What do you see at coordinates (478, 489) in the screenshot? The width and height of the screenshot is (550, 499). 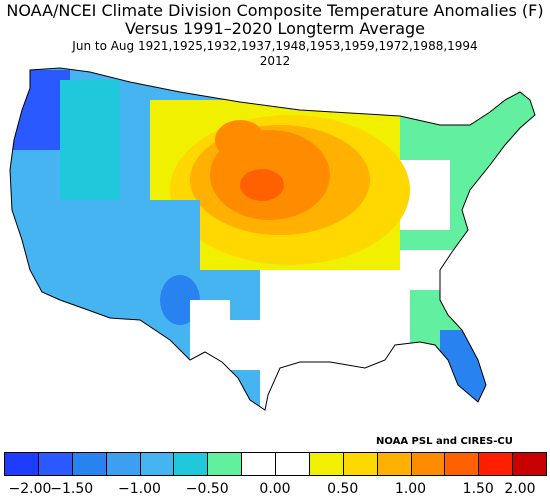 I see `legend-tick-label: 1.50` at bounding box center [478, 489].